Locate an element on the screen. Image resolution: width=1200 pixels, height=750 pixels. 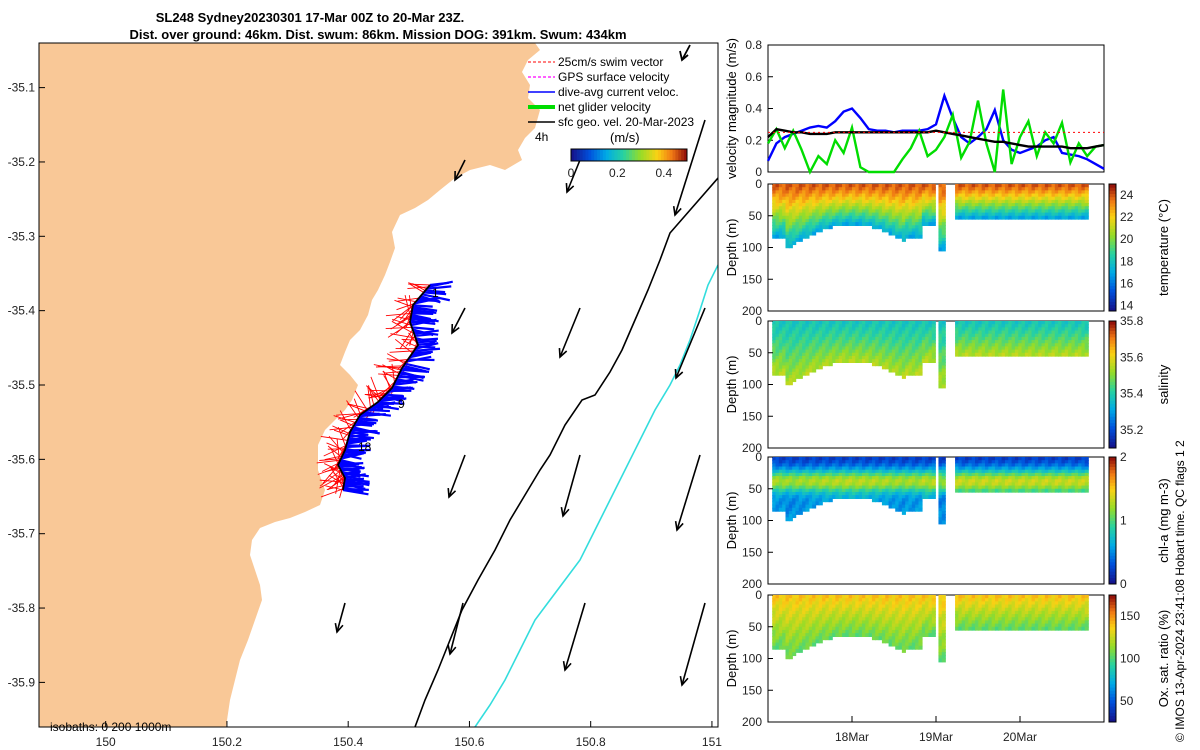
chlorophyll-y-tick-label: 100 is located at coordinates (752, 521).